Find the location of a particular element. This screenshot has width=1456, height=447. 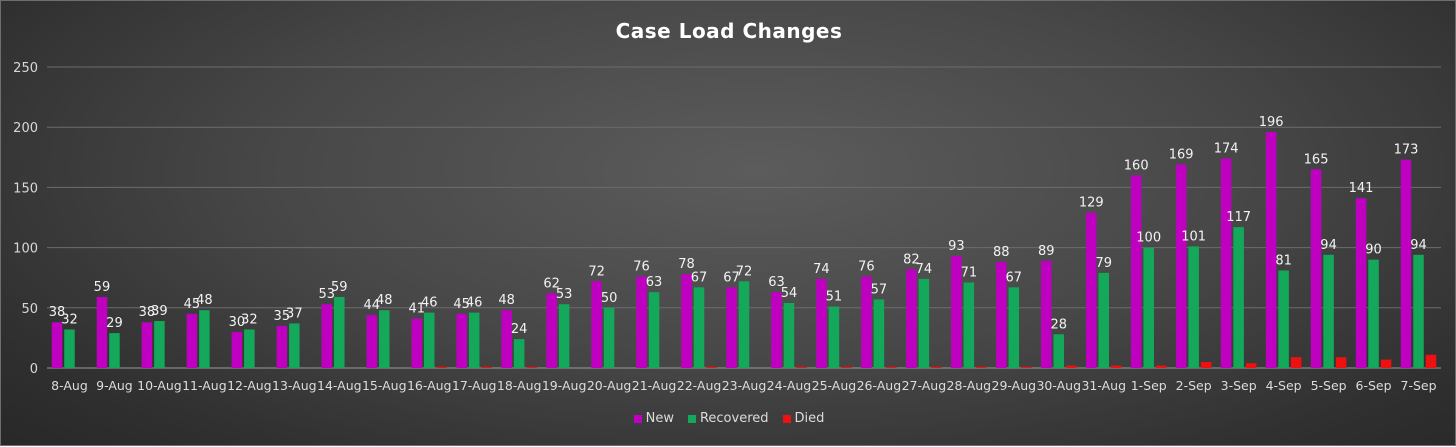

x-tick-label: 12-Aug is located at coordinates (249, 385).